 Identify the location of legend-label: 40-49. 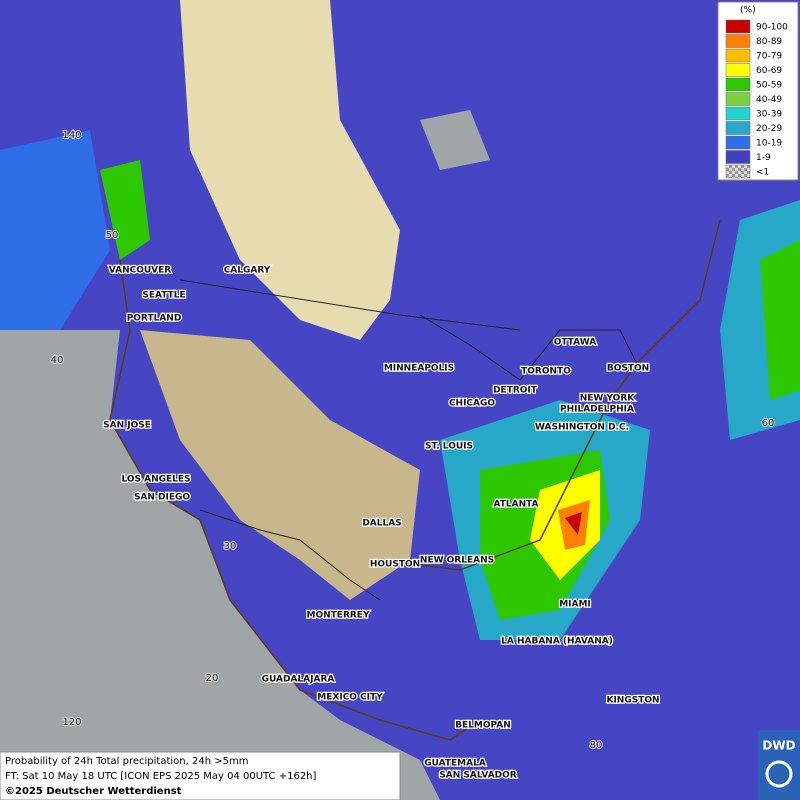
(769, 100).